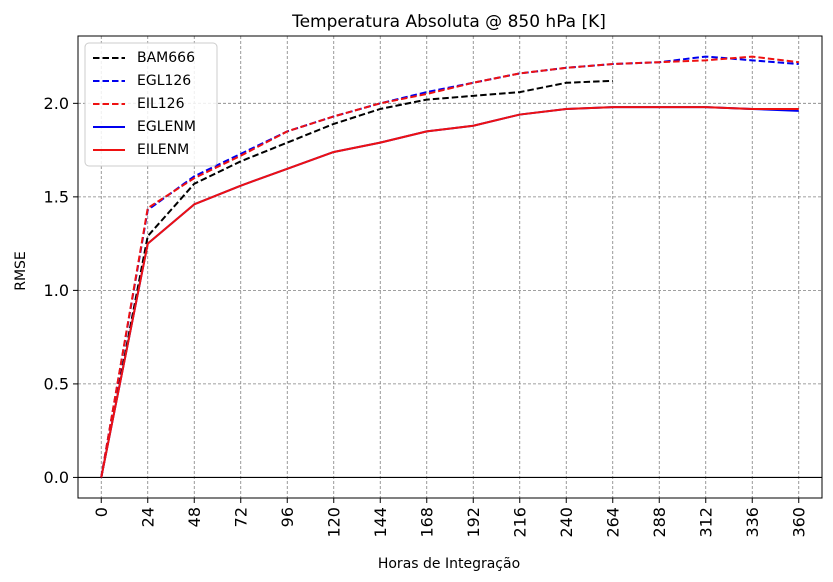 Image resolution: width=833 pixels, height=582 pixels. I want to click on legend: BAM666 EGL126 EIL126 EGLENM EILENM, so click(151, 104).